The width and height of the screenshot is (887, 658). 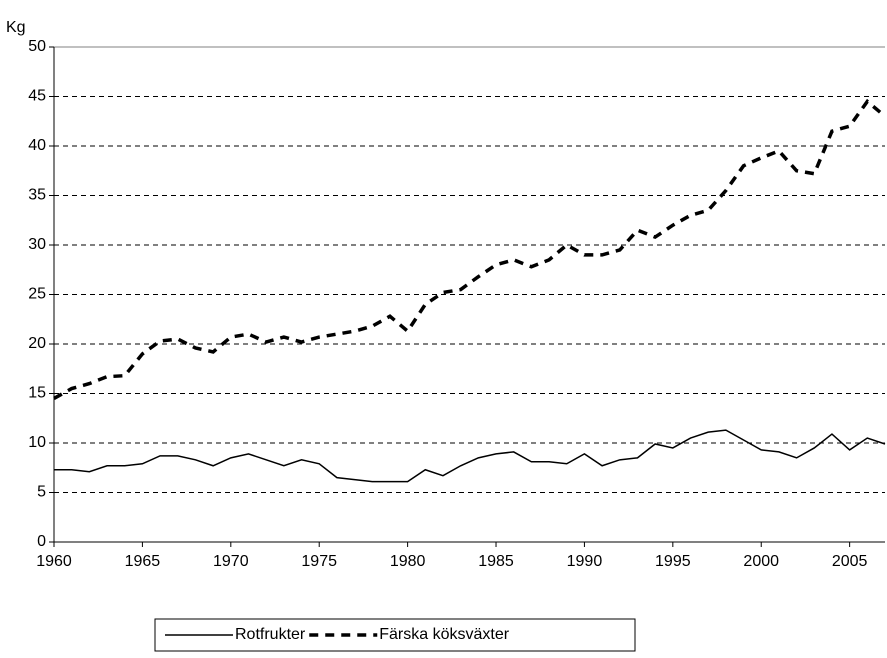 What do you see at coordinates (37, 145) in the screenshot?
I see `y-tick-label: 40` at bounding box center [37, 145].